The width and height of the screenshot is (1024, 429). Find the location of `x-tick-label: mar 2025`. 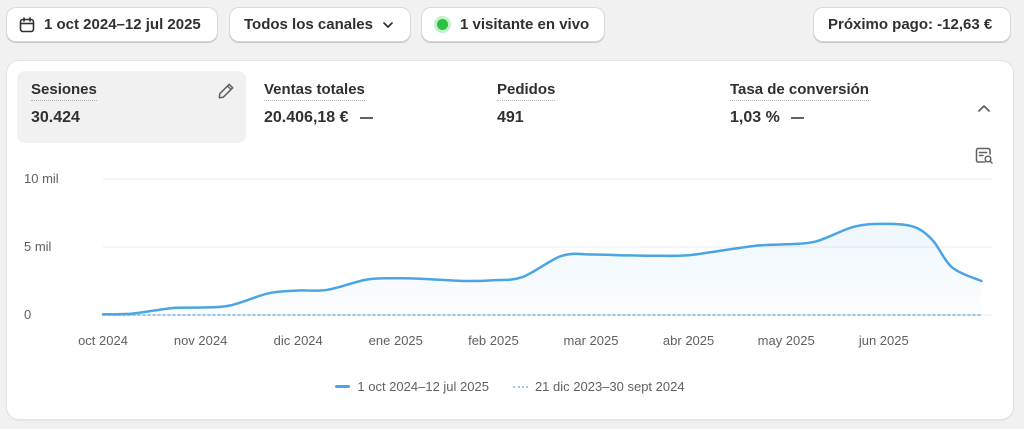

x-tick-label: mar 2025 is located at coordinates (591, 340).